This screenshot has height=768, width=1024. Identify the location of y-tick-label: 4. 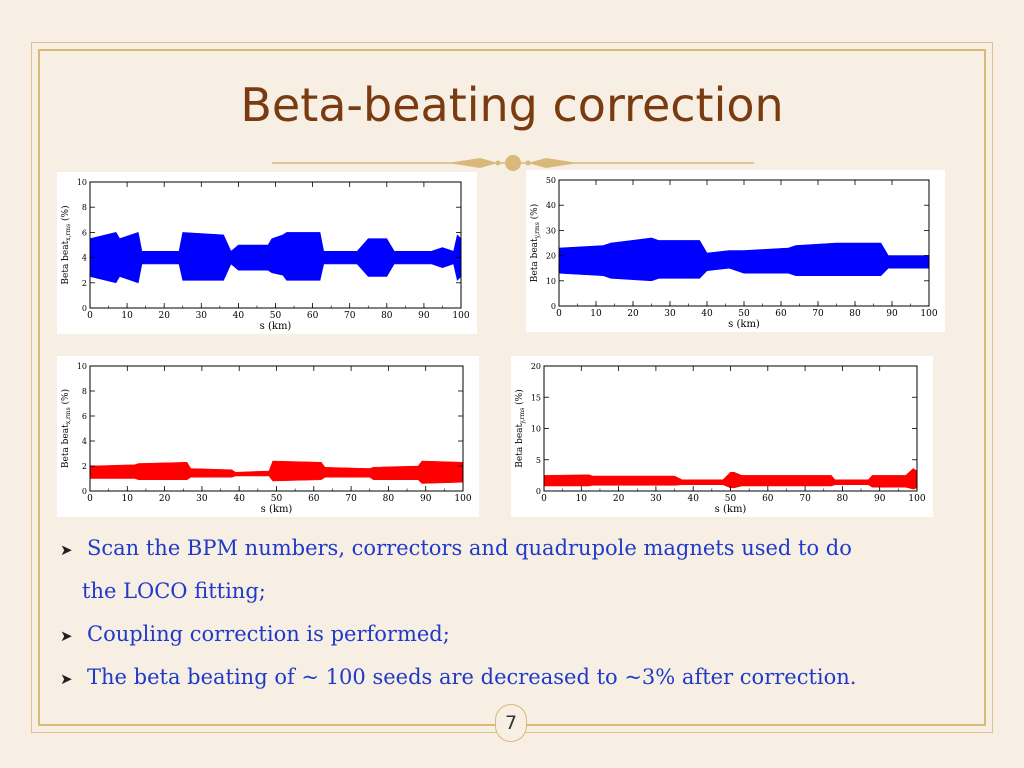
(84, 258).